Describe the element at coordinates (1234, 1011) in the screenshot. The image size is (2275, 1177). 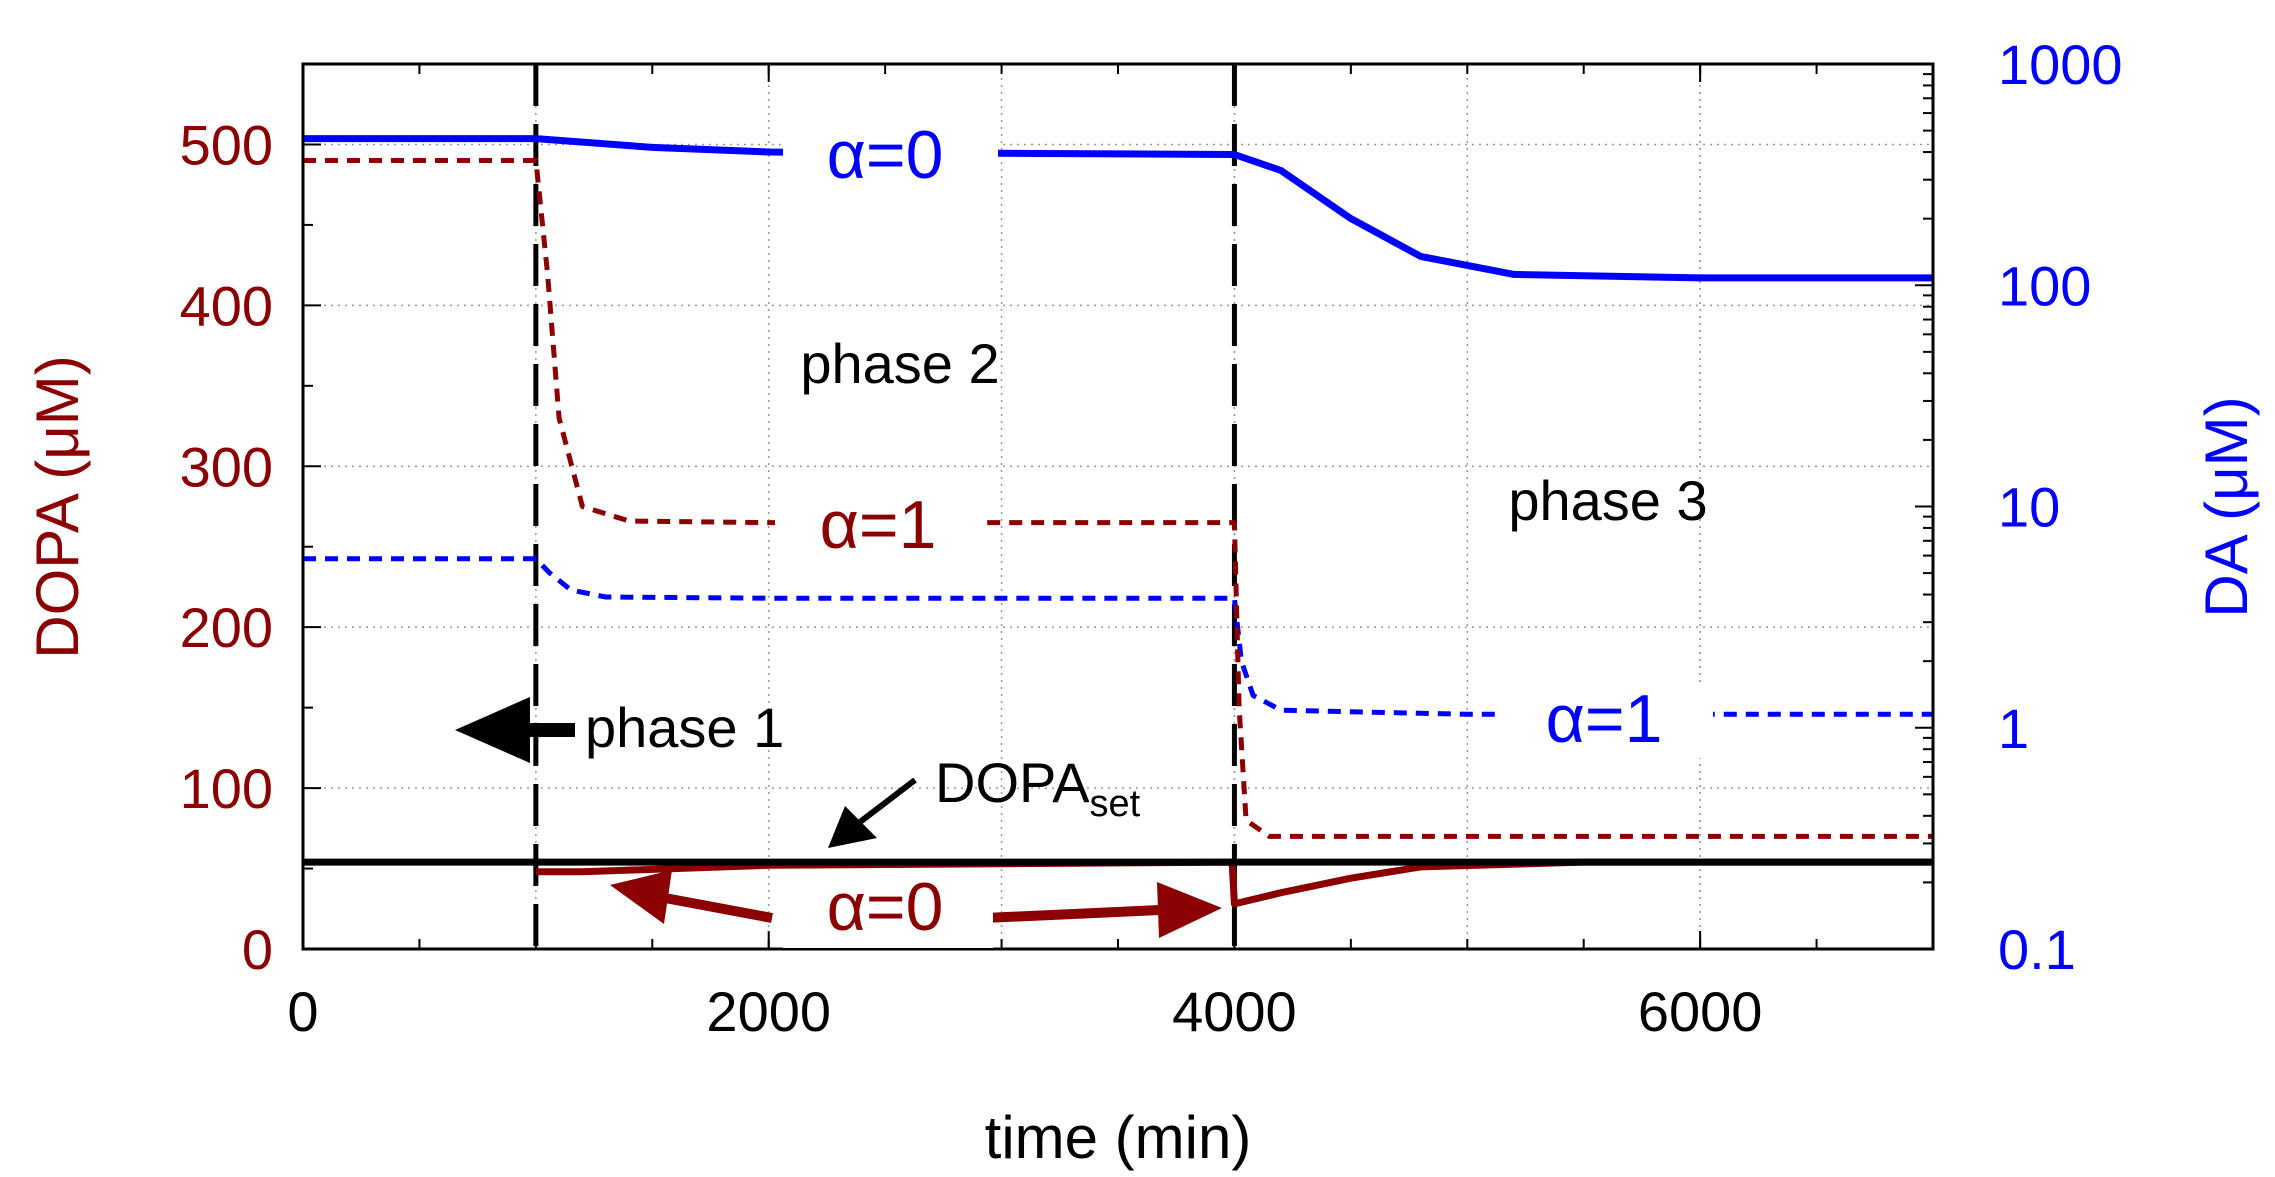
I see `x-tick-label: 4000` at that location.